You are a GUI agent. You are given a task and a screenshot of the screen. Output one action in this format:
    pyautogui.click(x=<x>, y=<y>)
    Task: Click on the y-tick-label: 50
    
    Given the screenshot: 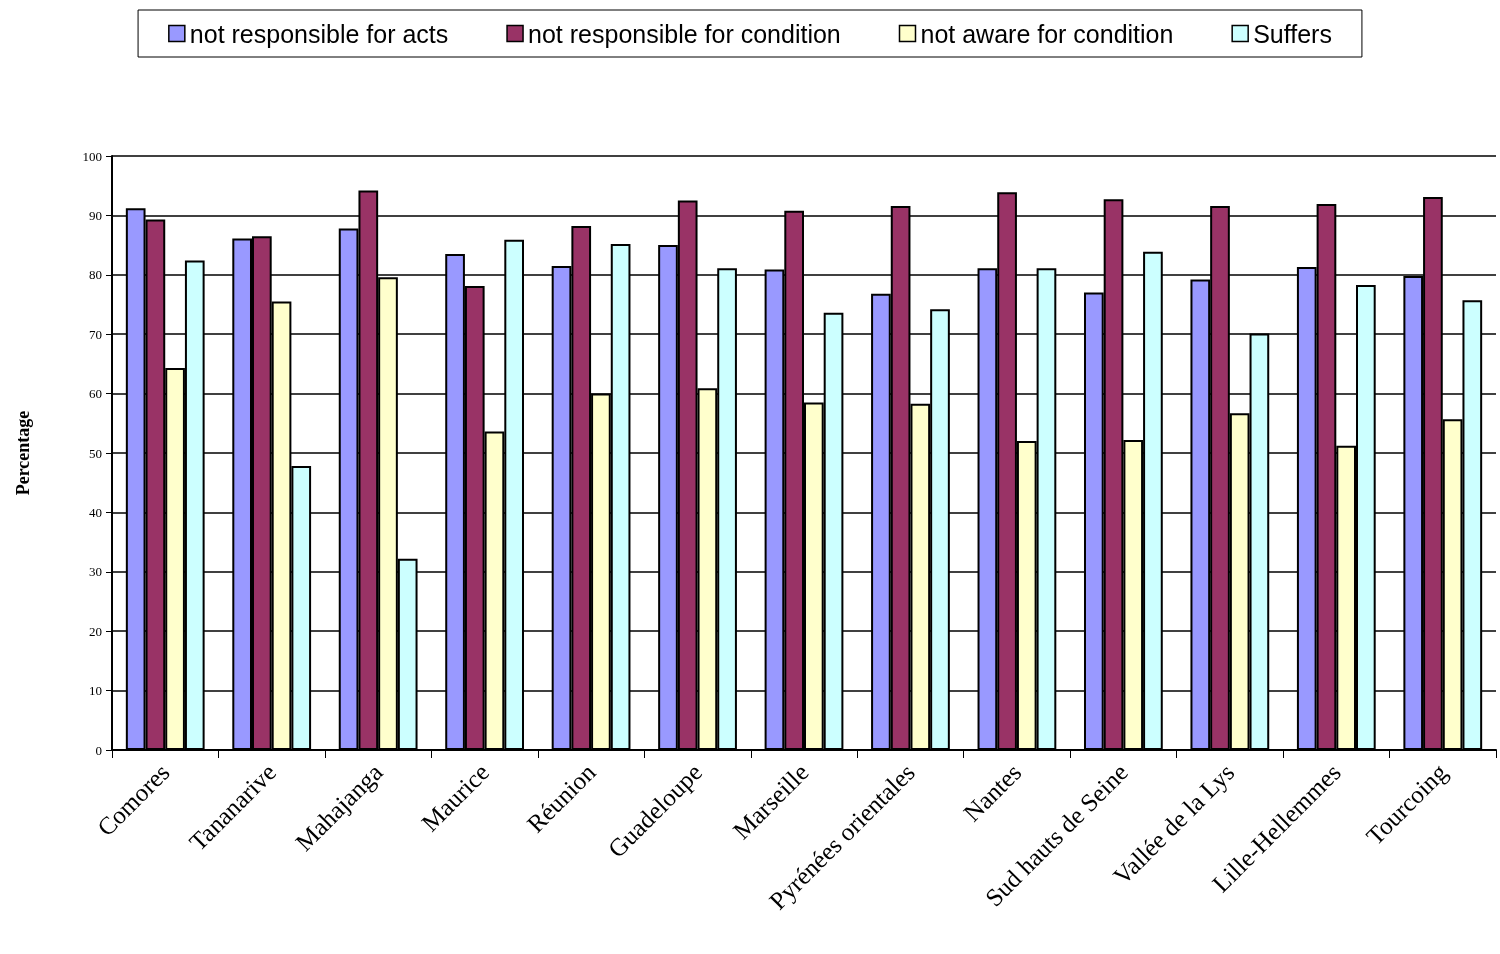 What is the action you would take?
    pyautogui.click(x=95, y=453)
    